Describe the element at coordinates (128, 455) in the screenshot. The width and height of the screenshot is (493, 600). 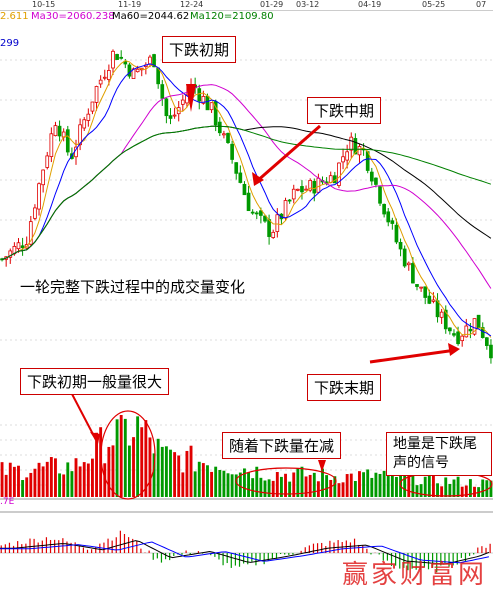
I see `highlight-early-volume` at that location.